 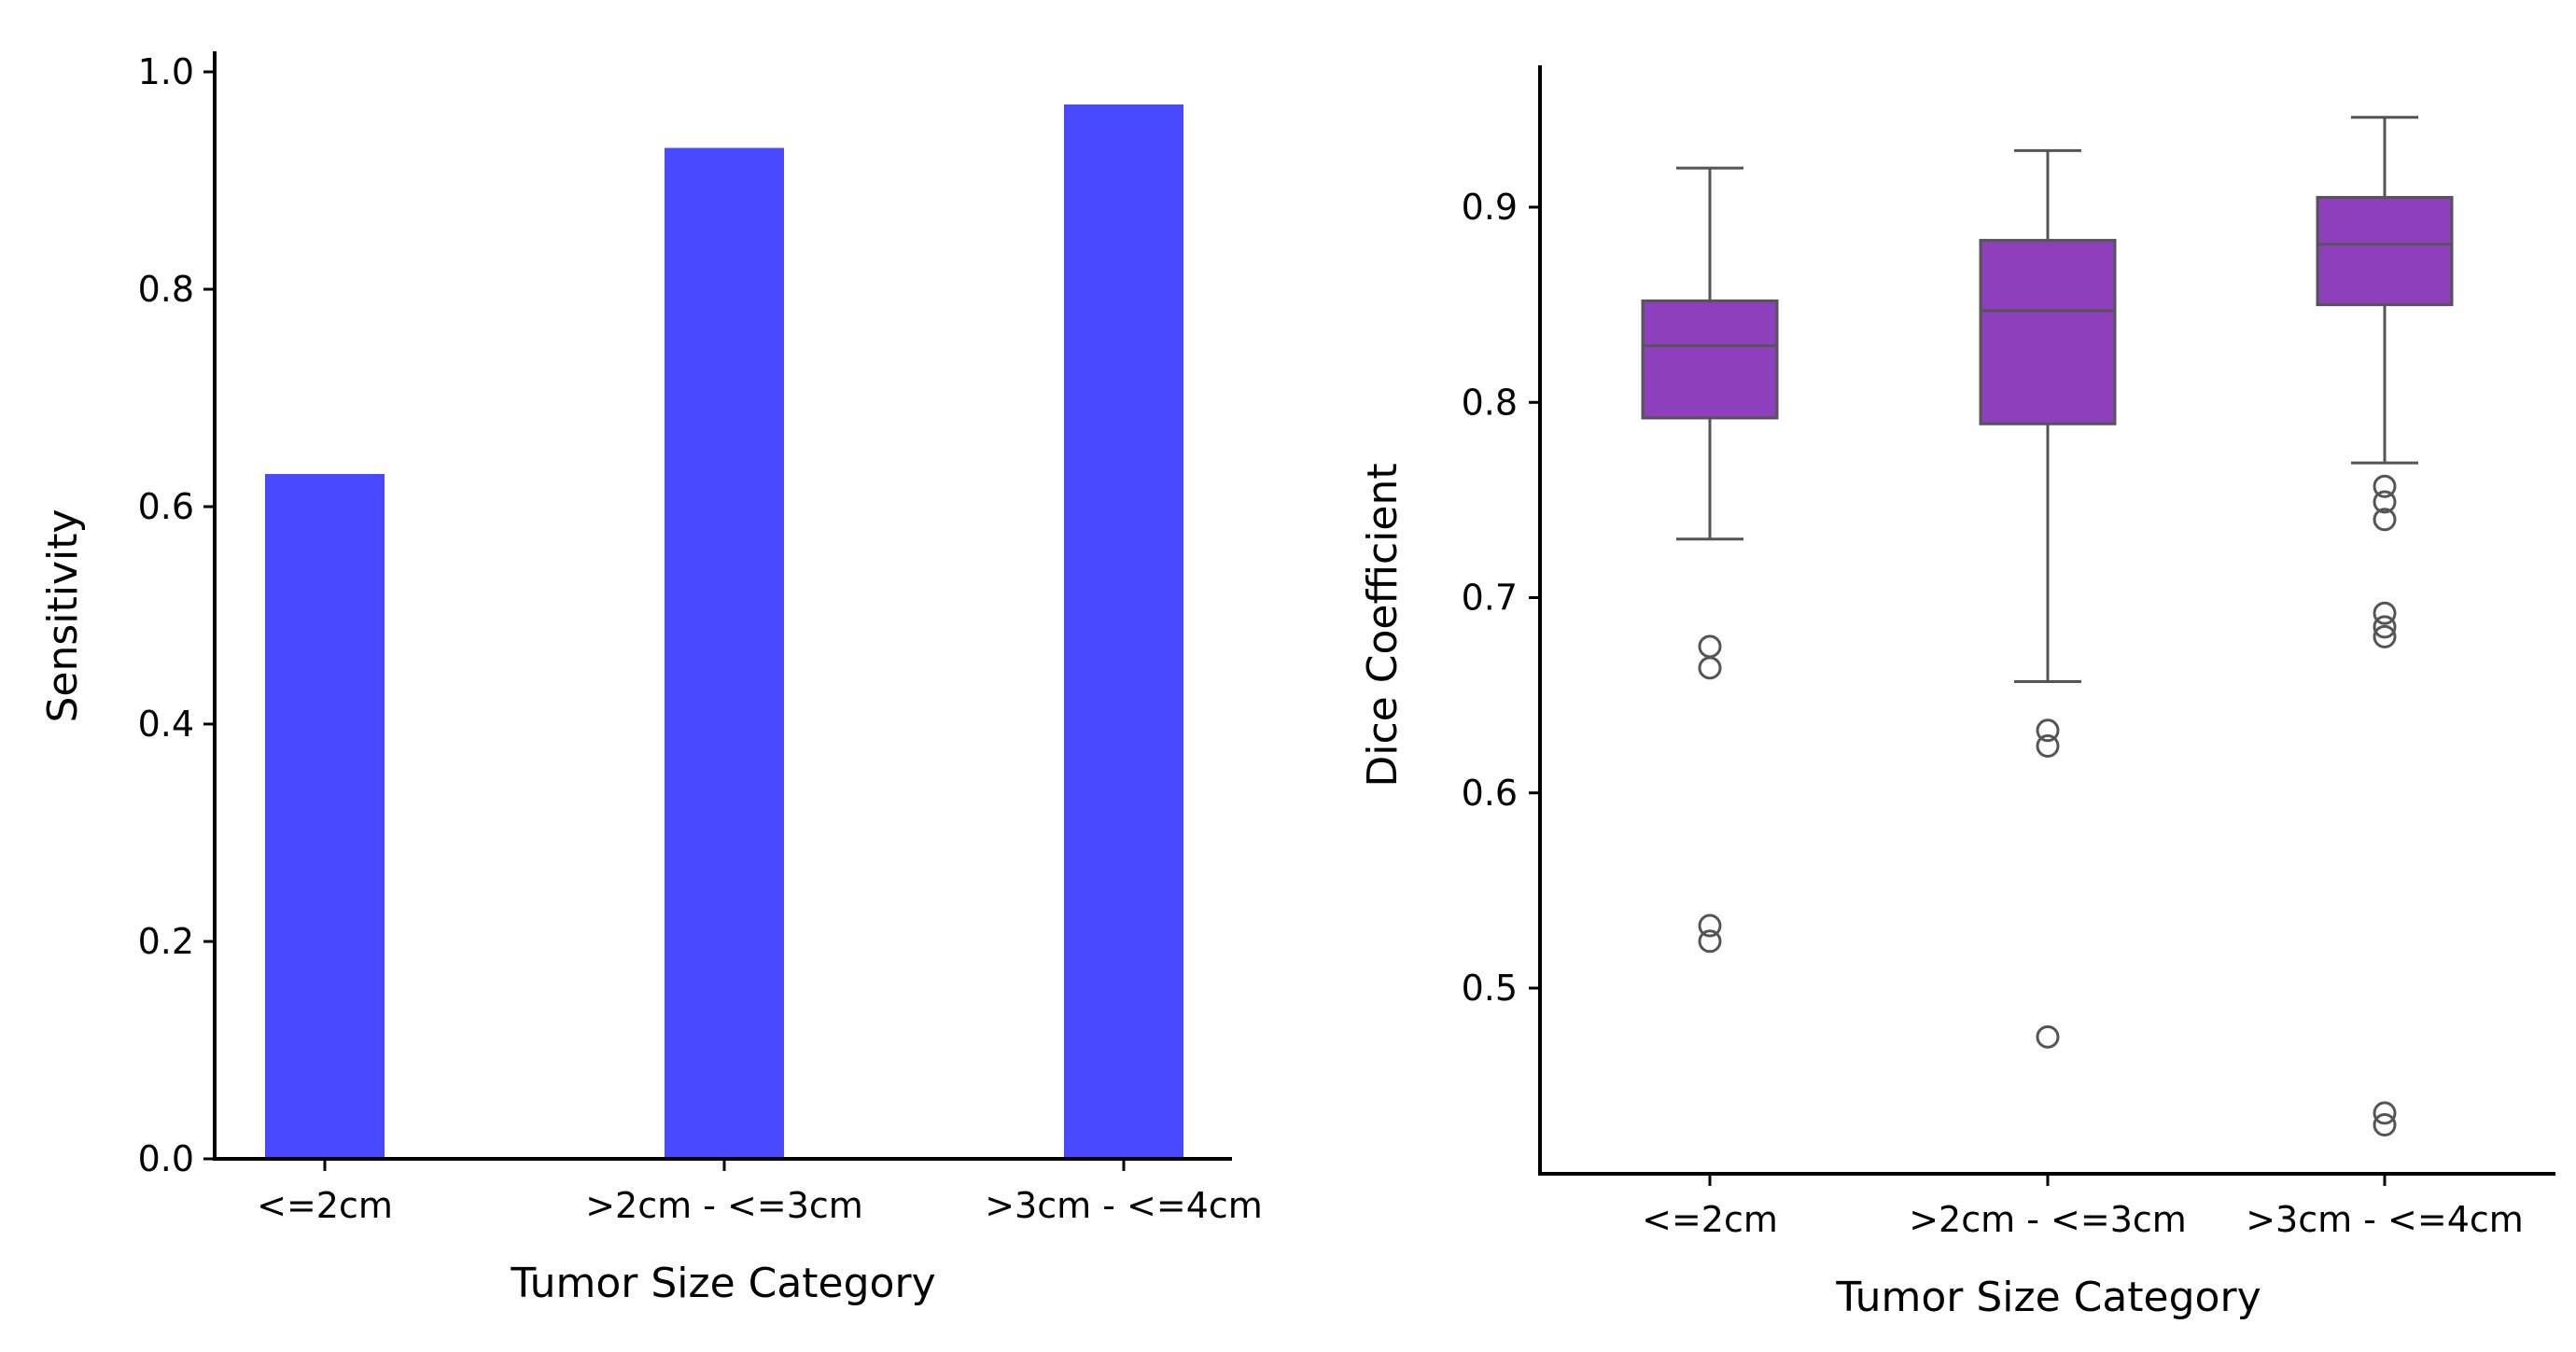 What do you see at coordinates (166, 941) in the screenshot?
I see `bar-y-tick-label: 0.2` at bounding box center [166, 941].